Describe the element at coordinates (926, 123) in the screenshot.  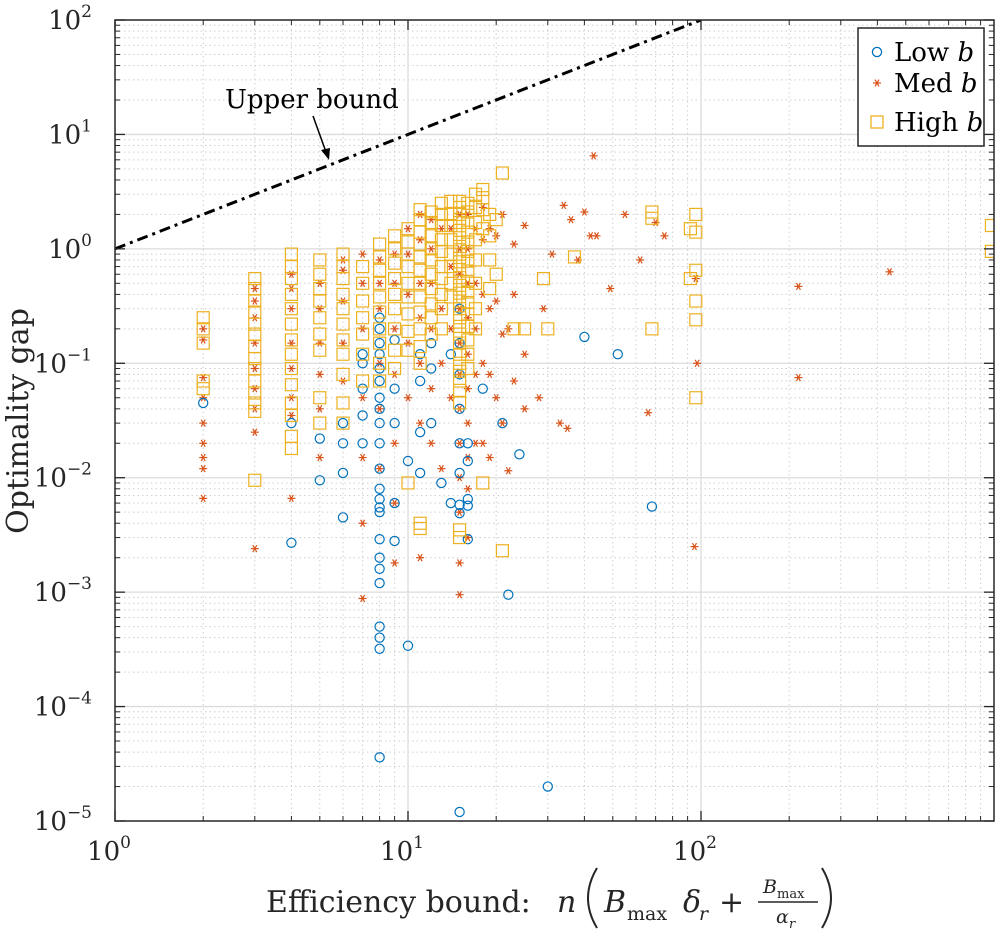
I see `legend-entry-high: High b` at that location.